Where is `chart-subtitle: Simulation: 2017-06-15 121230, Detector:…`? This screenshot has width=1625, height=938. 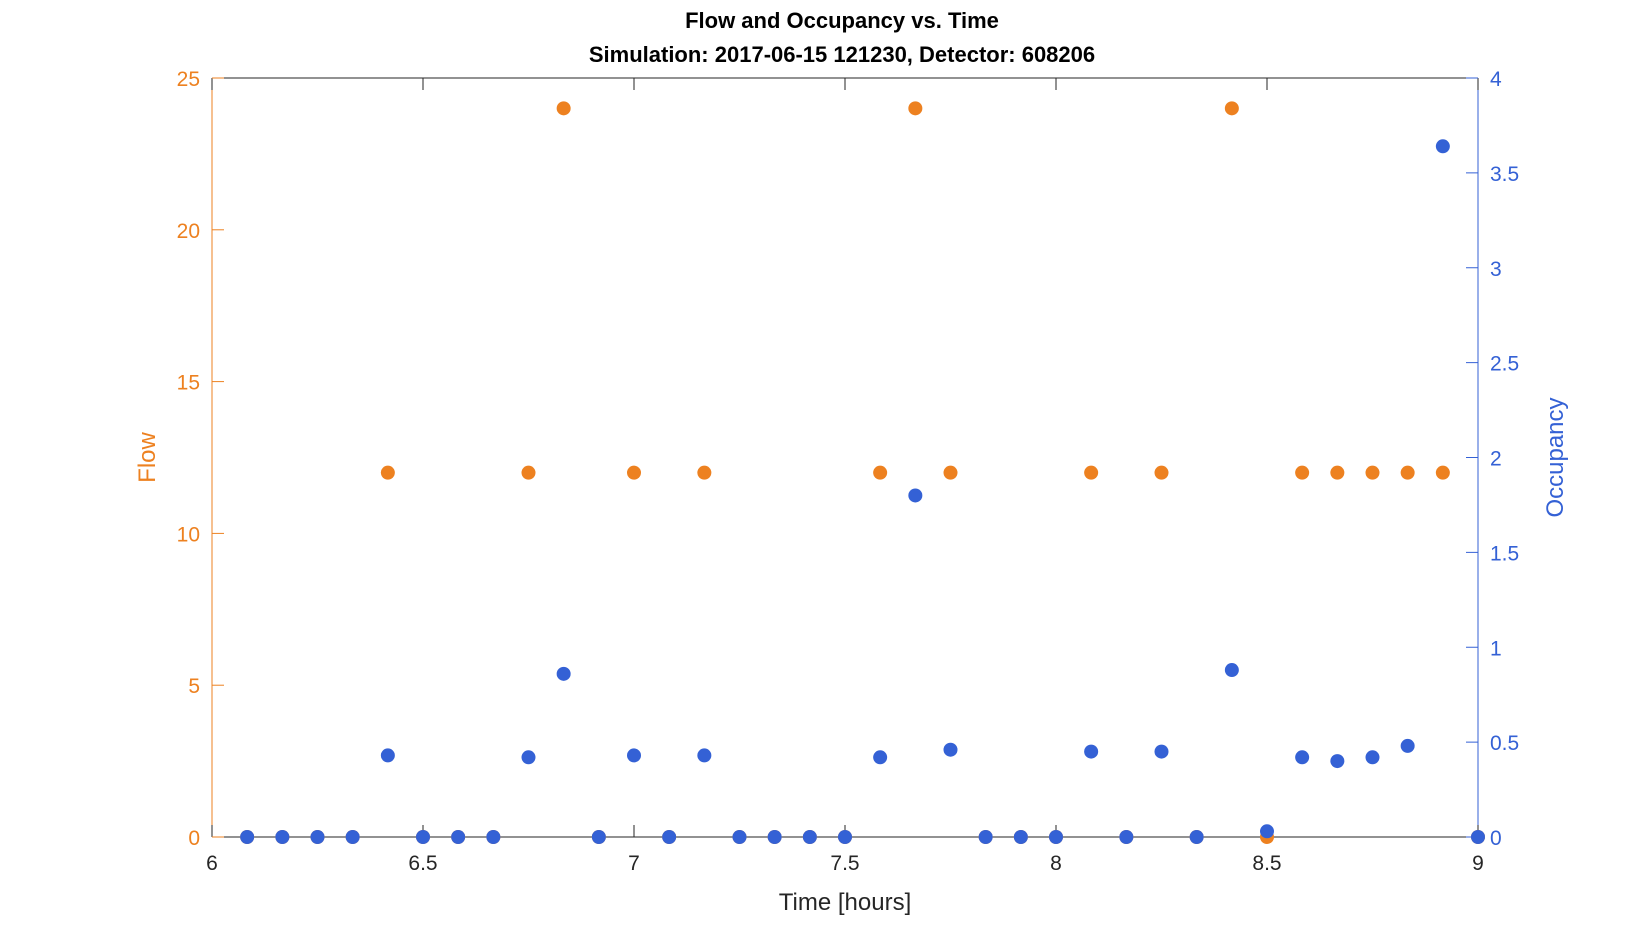
chart-subtitle: Simulation: 2017-06-15 121230, Detector:… is located at coordinates (842, 54).